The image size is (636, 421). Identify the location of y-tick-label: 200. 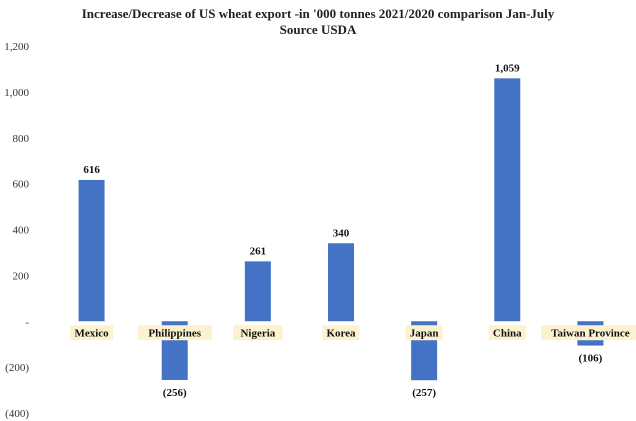
(21, 276).